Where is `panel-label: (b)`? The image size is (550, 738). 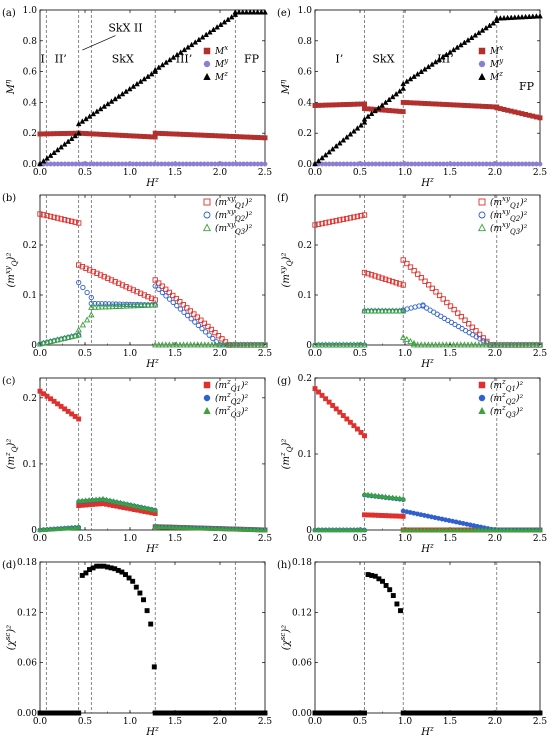 panel-label: (b) is located at coordinates (9, 198).